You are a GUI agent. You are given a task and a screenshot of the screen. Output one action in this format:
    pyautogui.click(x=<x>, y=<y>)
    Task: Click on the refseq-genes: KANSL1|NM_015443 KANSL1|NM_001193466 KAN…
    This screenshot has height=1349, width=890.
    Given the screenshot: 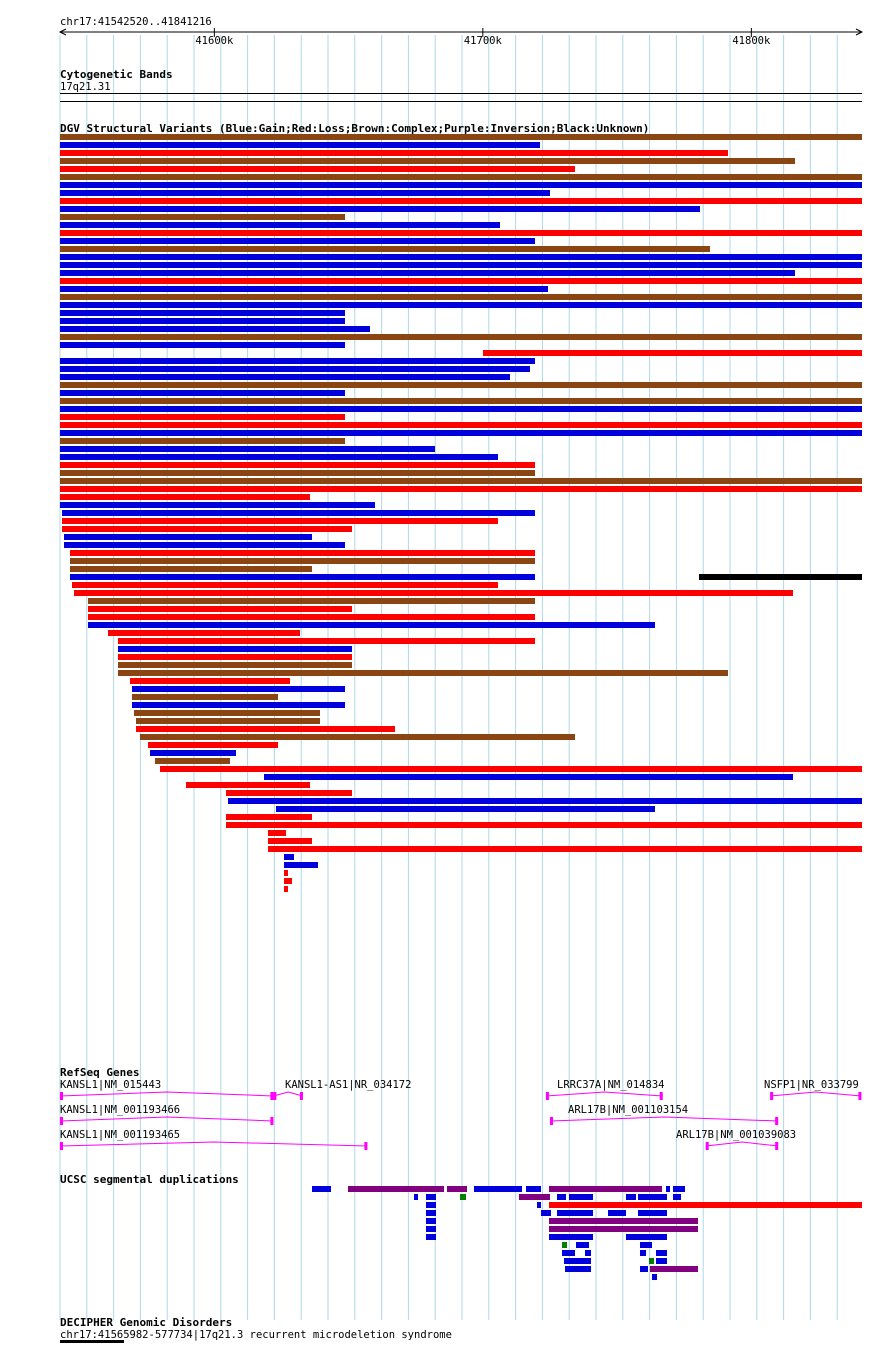 What is the action you would take?
    pyautogui.click(x=460, y=1114)
    